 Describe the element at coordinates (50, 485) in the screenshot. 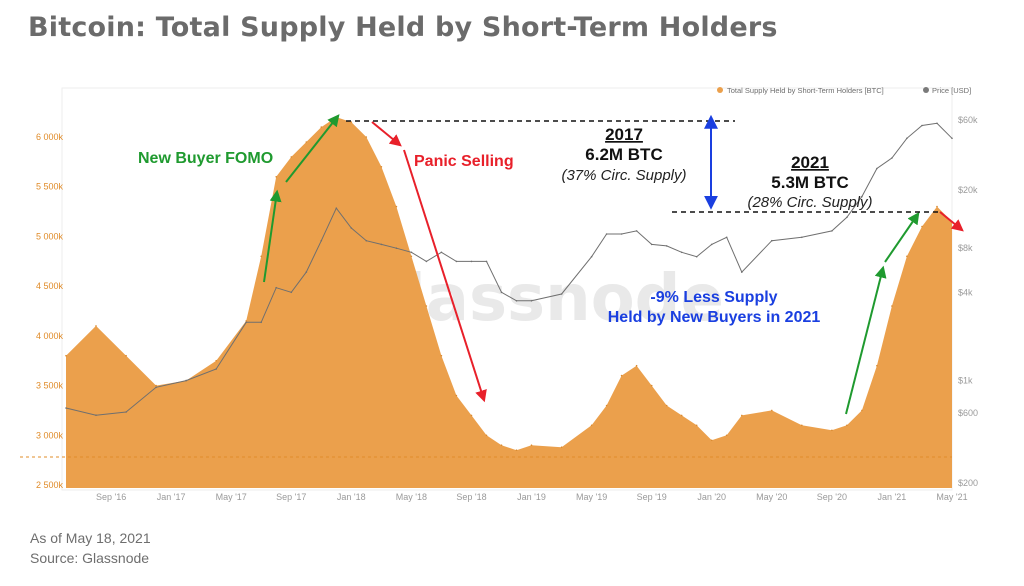

I see `y-left-tick-label: 2 500k` at that location.